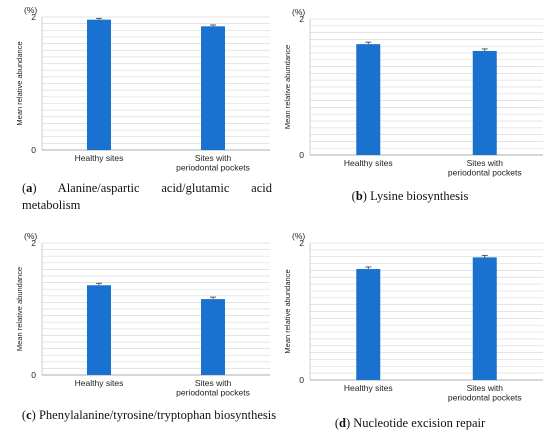  What do you see at coordinates (29, 188) in the screenshot?
I see `caption-a-label: a` at bounding box center [29, 188].